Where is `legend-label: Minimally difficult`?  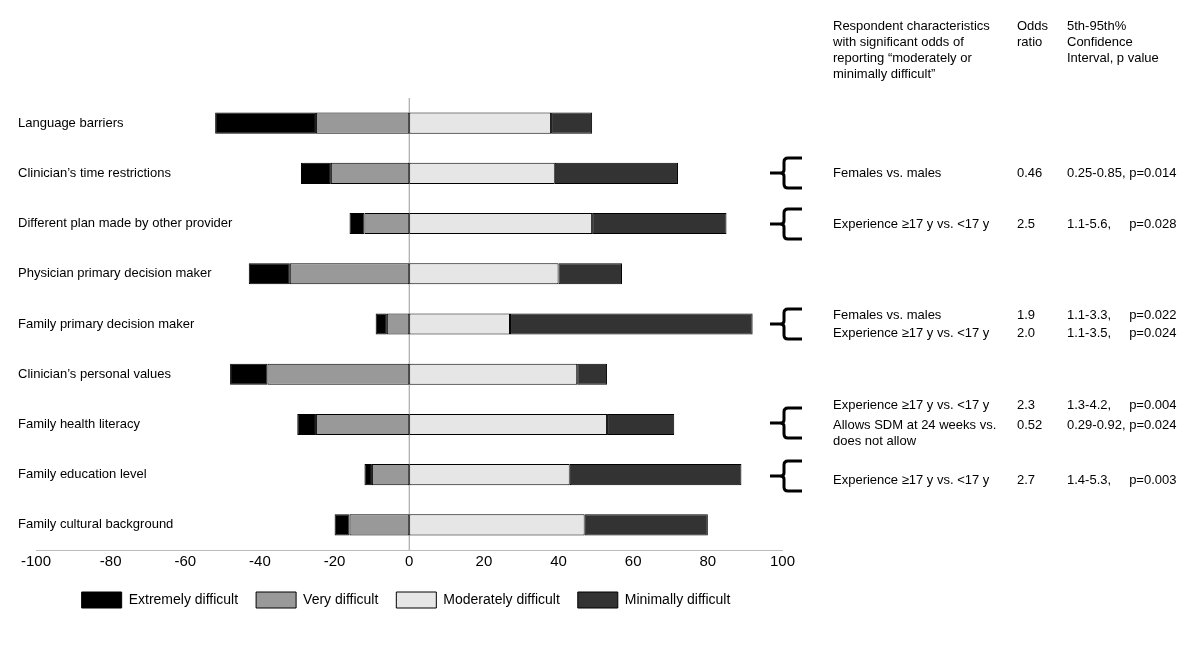 legend-label: Minimally difficult is located at coordinates (677, 598).